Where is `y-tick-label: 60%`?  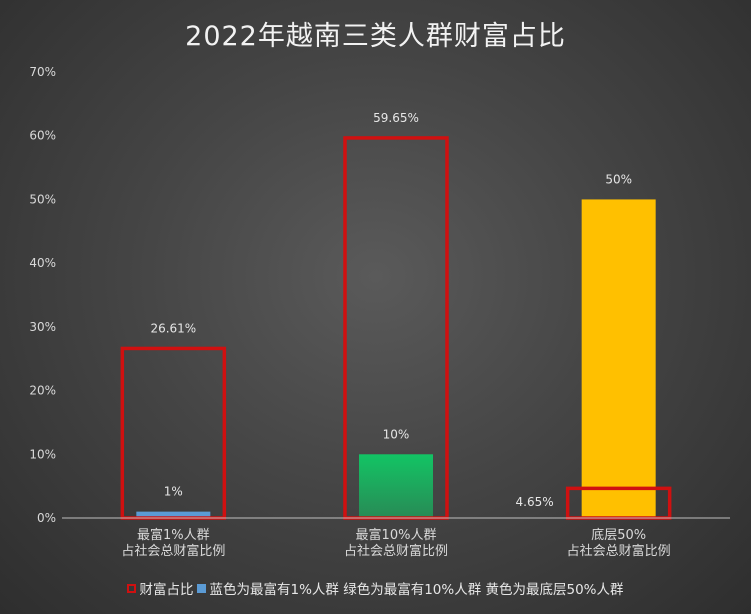 y-tick-label: 60% is located at coordinates (42, 136).